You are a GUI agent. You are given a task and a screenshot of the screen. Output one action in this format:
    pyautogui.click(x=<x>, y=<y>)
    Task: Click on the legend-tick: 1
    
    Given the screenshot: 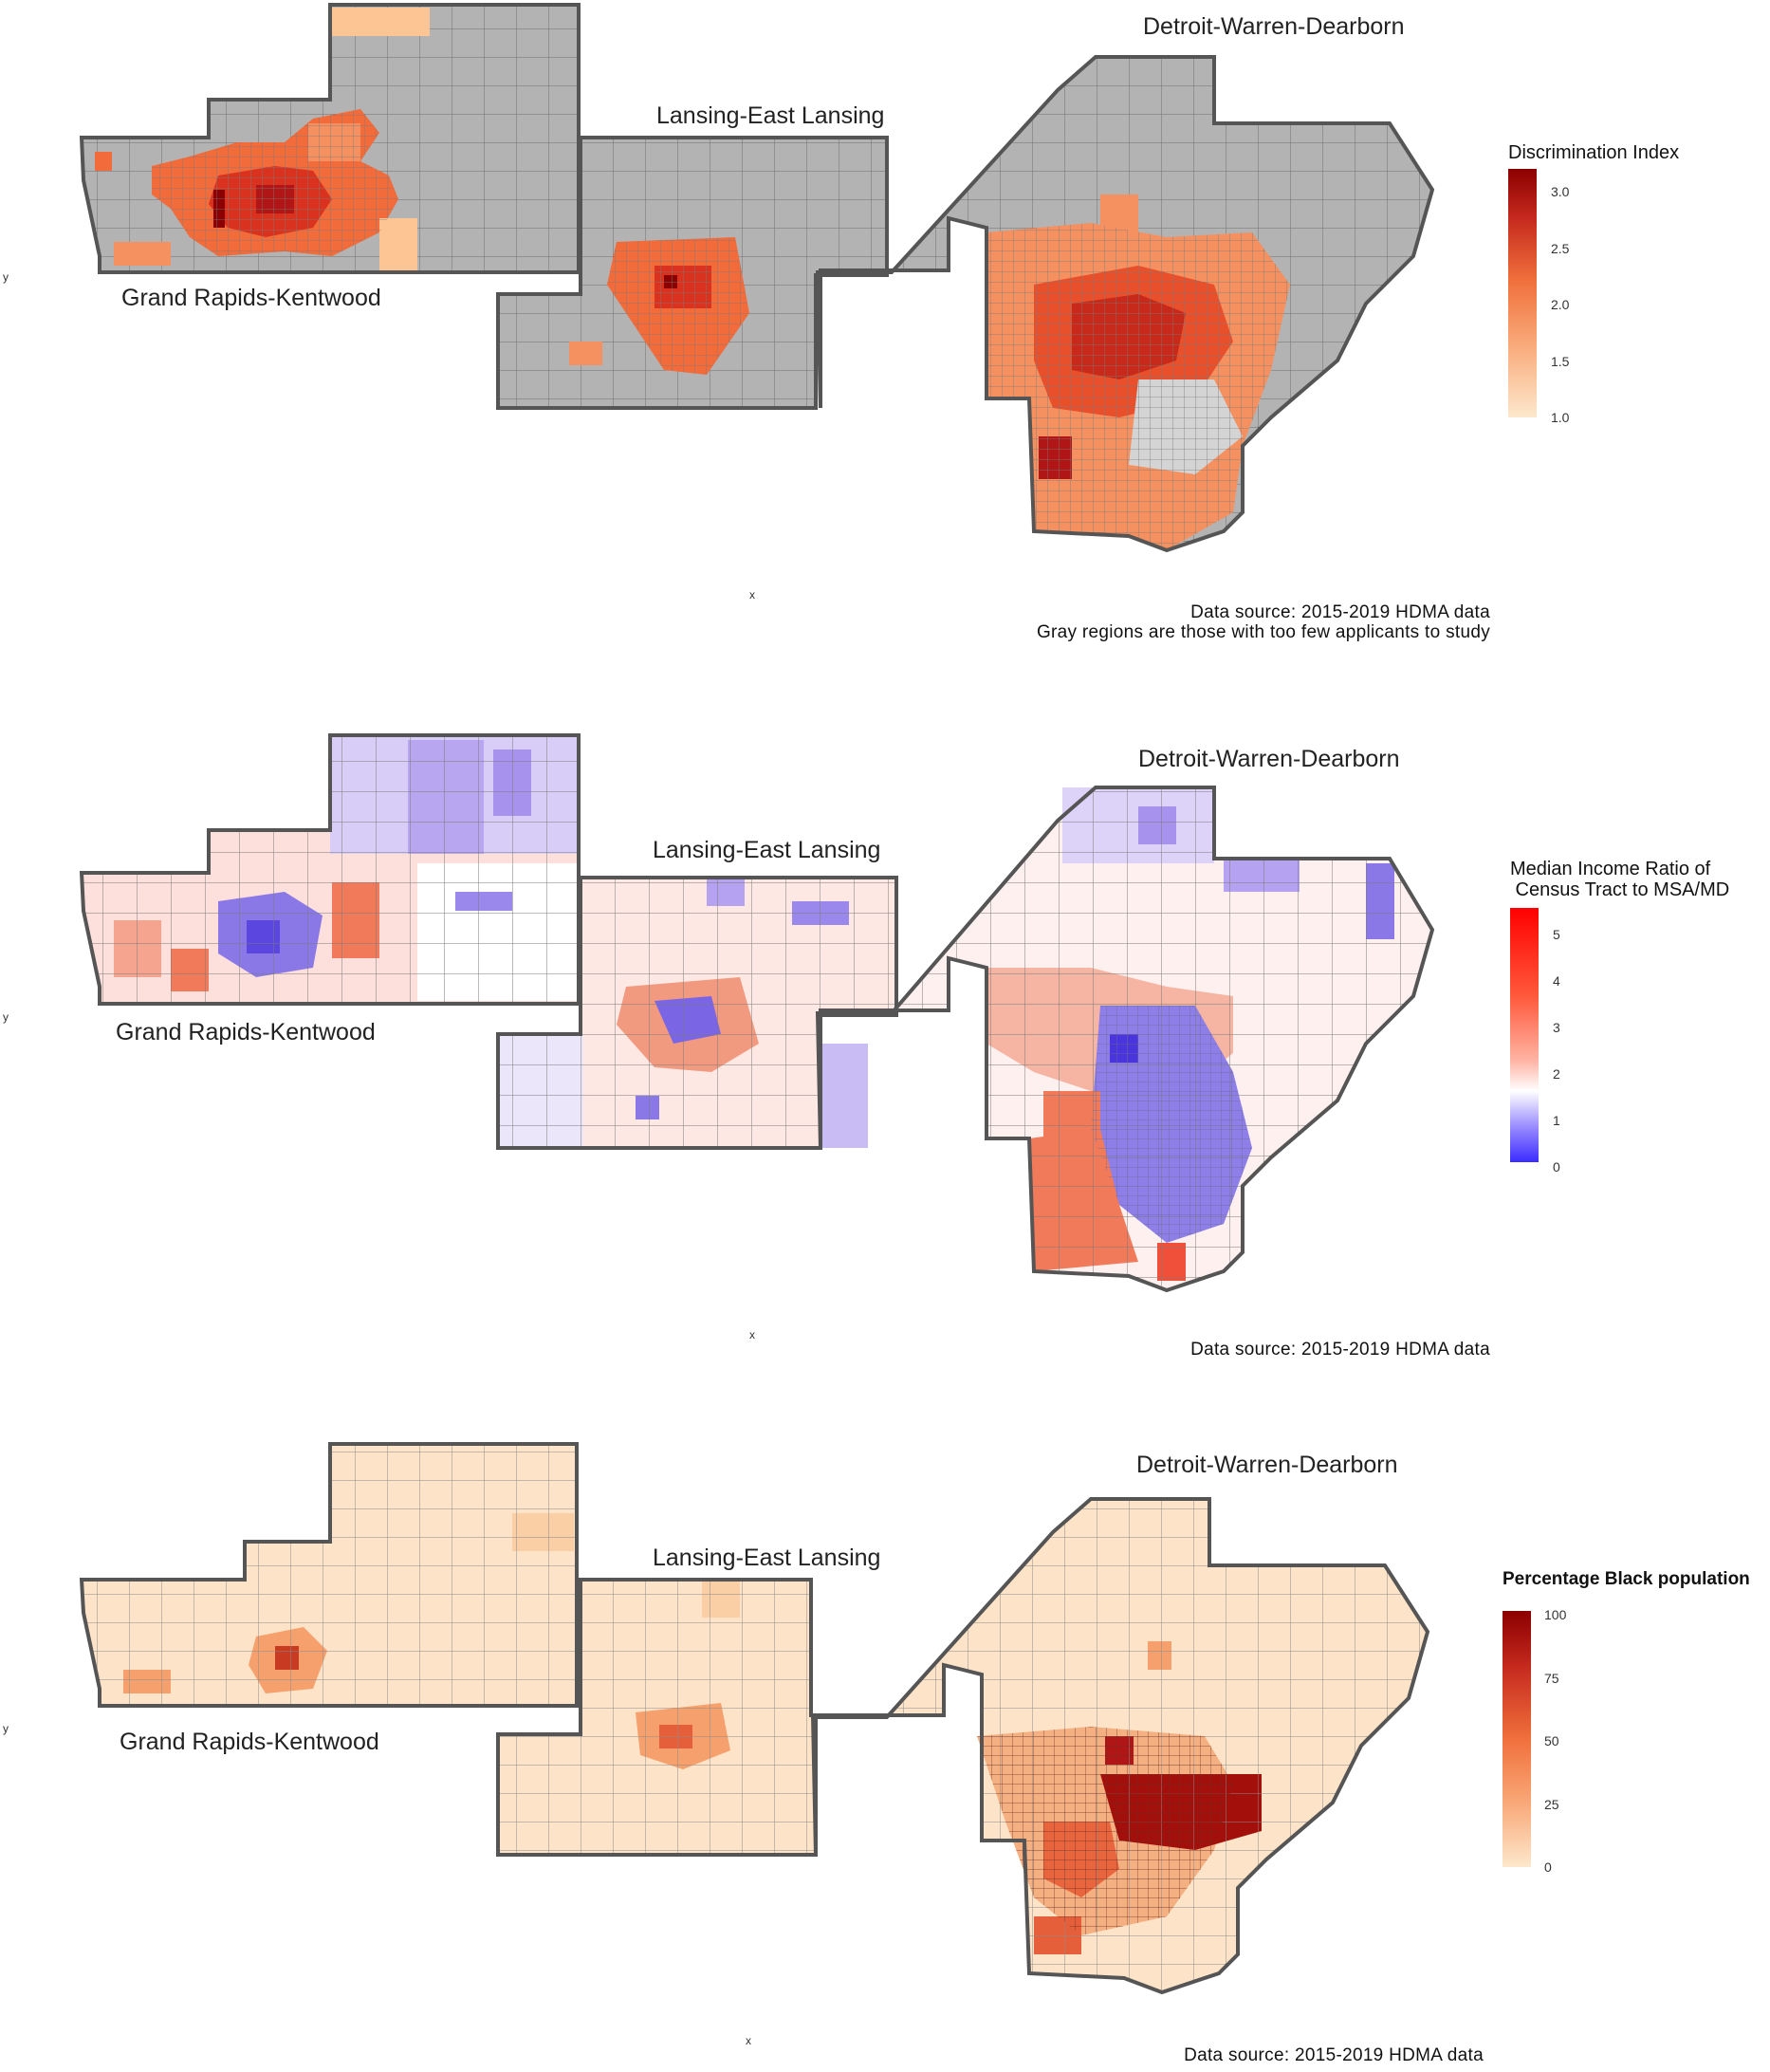 What is the action you would take?
    pyautogui.click(x=1556, y=1120)
    